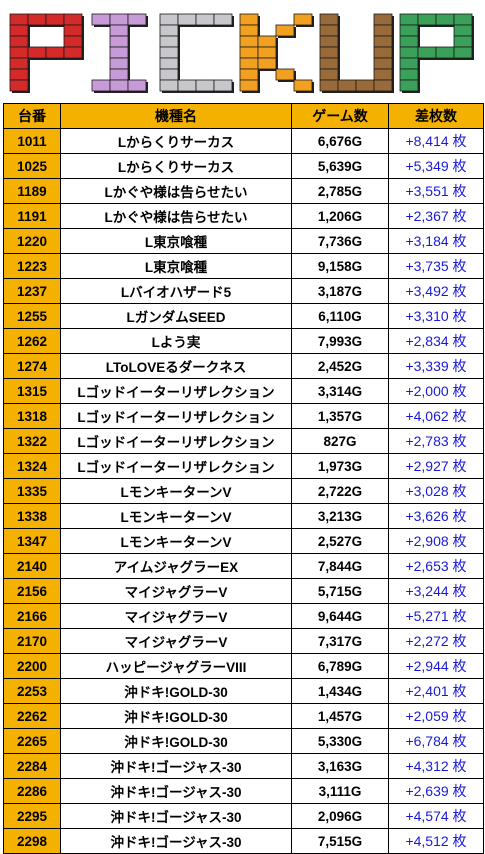 The image size is (485, 854). I want to click on table-row: 1220 L東京喰種 7,736G +3,184 枚, so click(243, 241).